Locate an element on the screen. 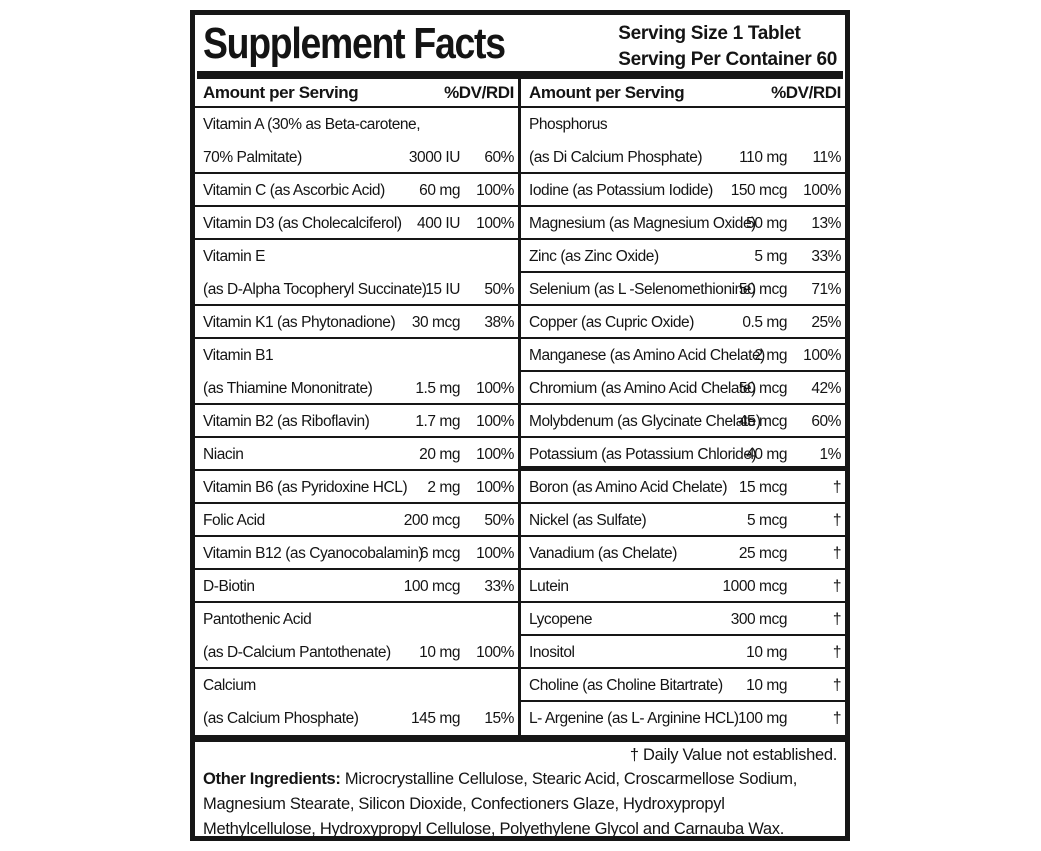 The width and height of the screenshot is (1041, 851). nutrient-amount: 20 mg is located at coordinates (439, 454).